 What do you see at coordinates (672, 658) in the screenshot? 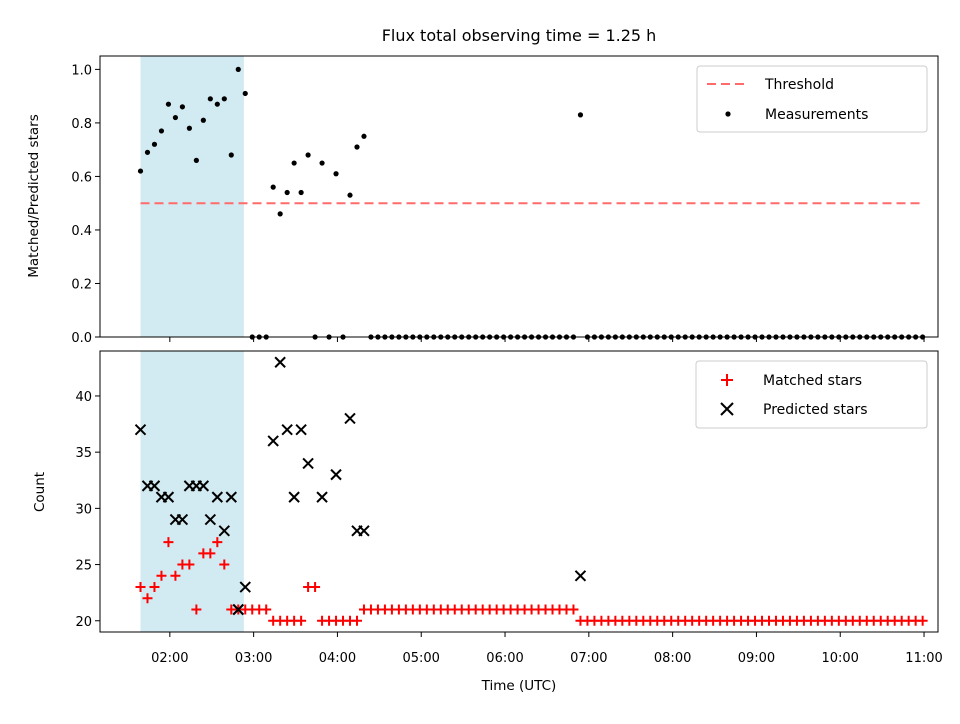
I see `x-tick-label: 08:00` at bounding box center [672, 658].